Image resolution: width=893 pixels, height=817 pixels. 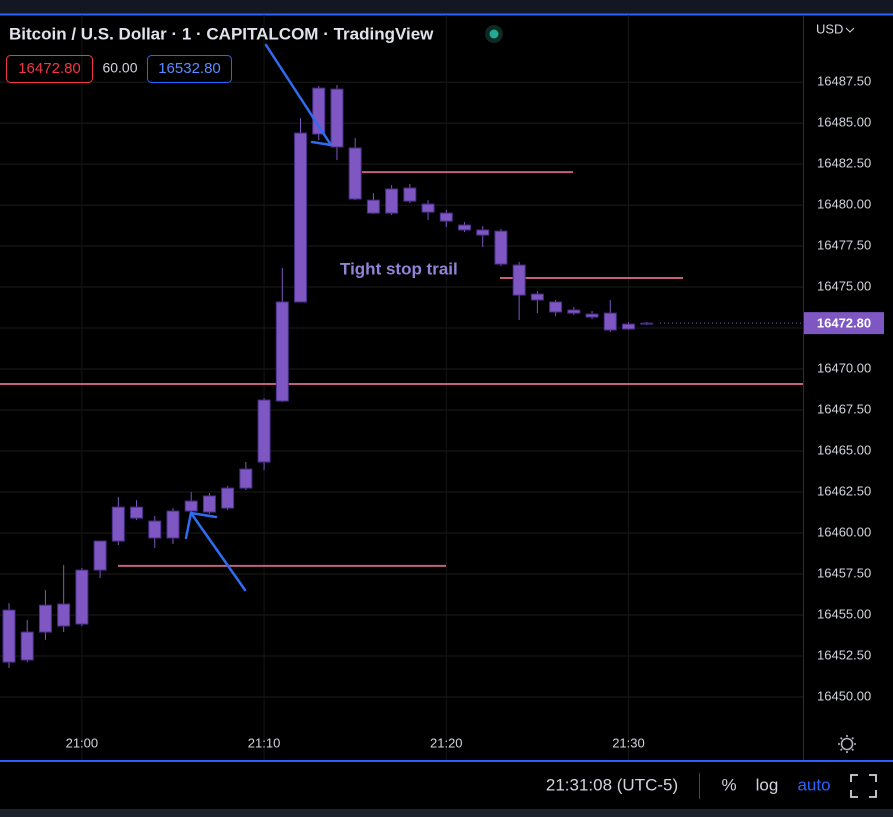 I want to click on bid-box, so click(x=49, y=69).